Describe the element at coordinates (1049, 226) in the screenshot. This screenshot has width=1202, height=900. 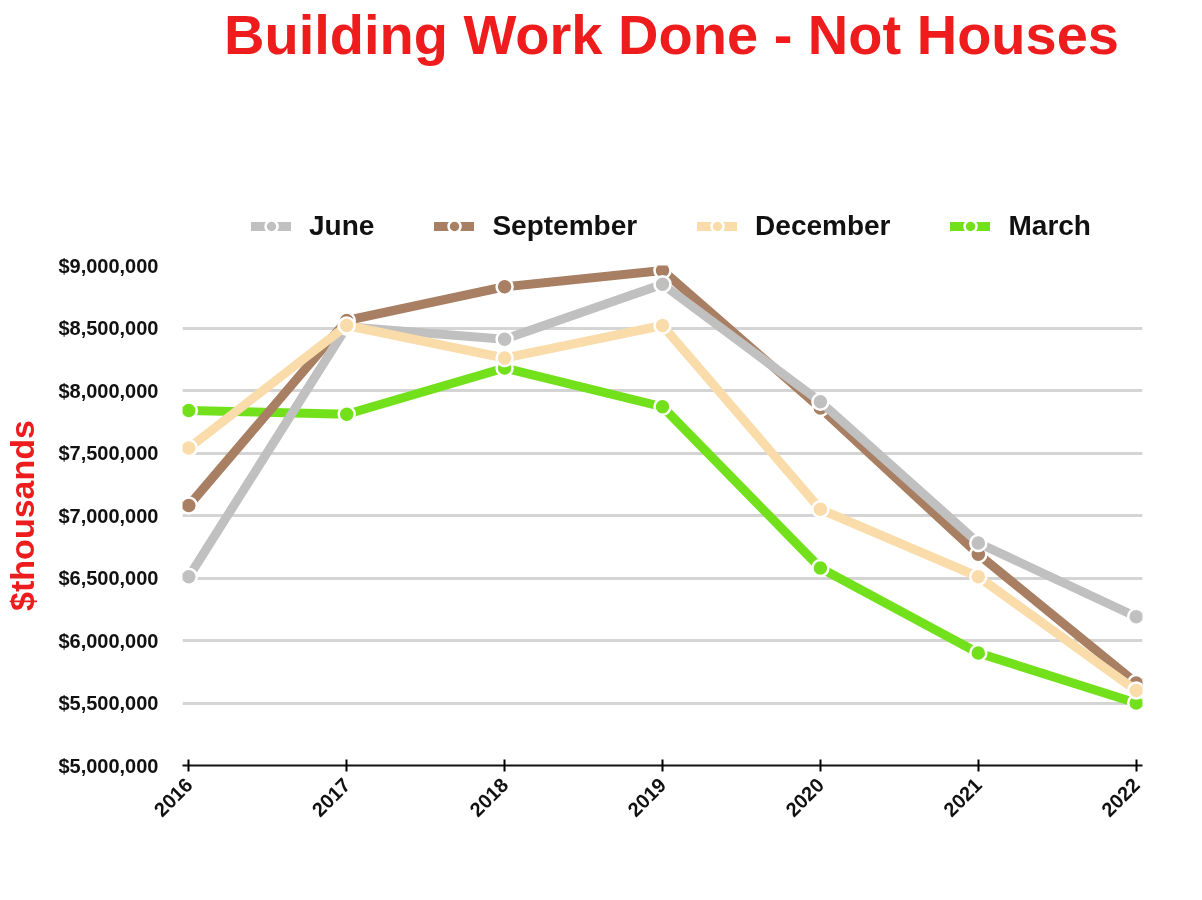
I see `legend-label: March` at that location.